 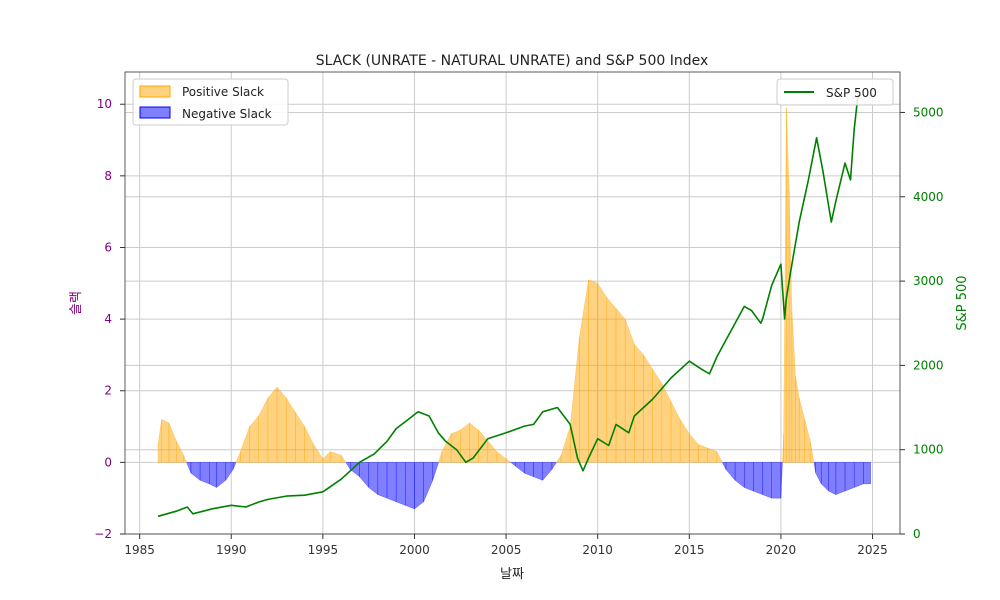 I want to click on legend-right: S&P 500, so click(x=835, y=92).